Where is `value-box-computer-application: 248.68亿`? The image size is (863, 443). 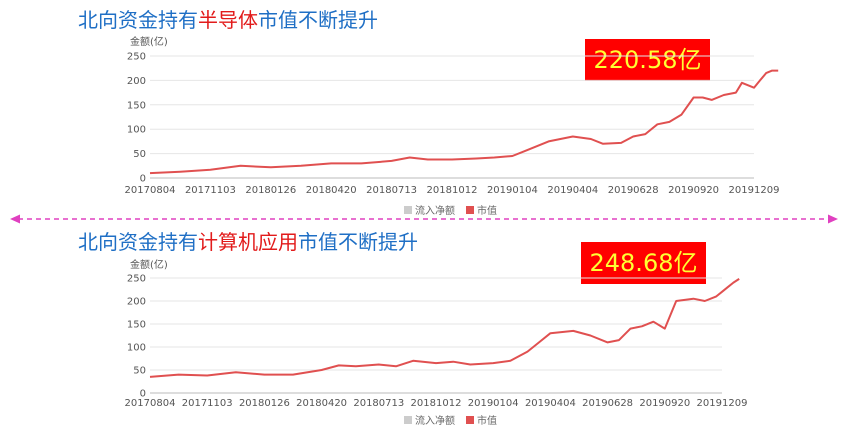 value-box-computer-application: 248.68亿 is located at coordinates (643, 263).